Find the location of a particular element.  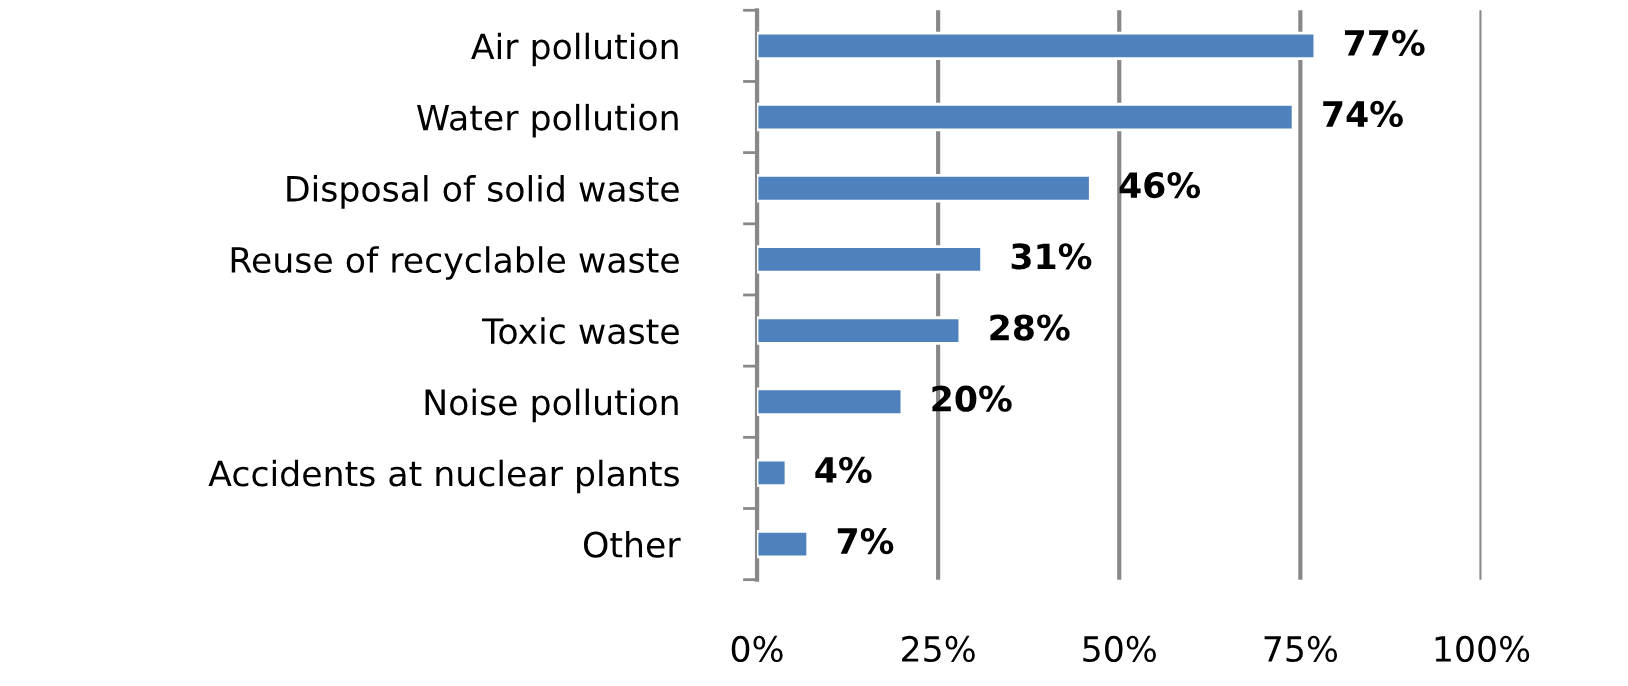

y-tick-label: Toxic waste is located at coordinates (580, 331).